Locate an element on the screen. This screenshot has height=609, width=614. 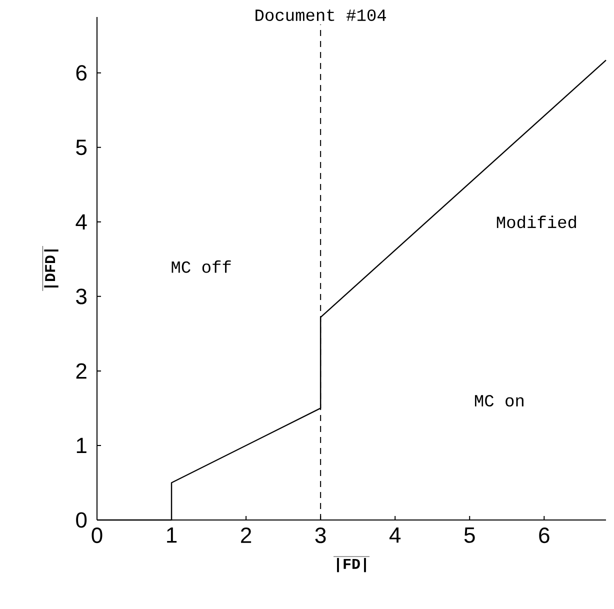
x-tick-label: 4 is located at coordinates (395, 535).